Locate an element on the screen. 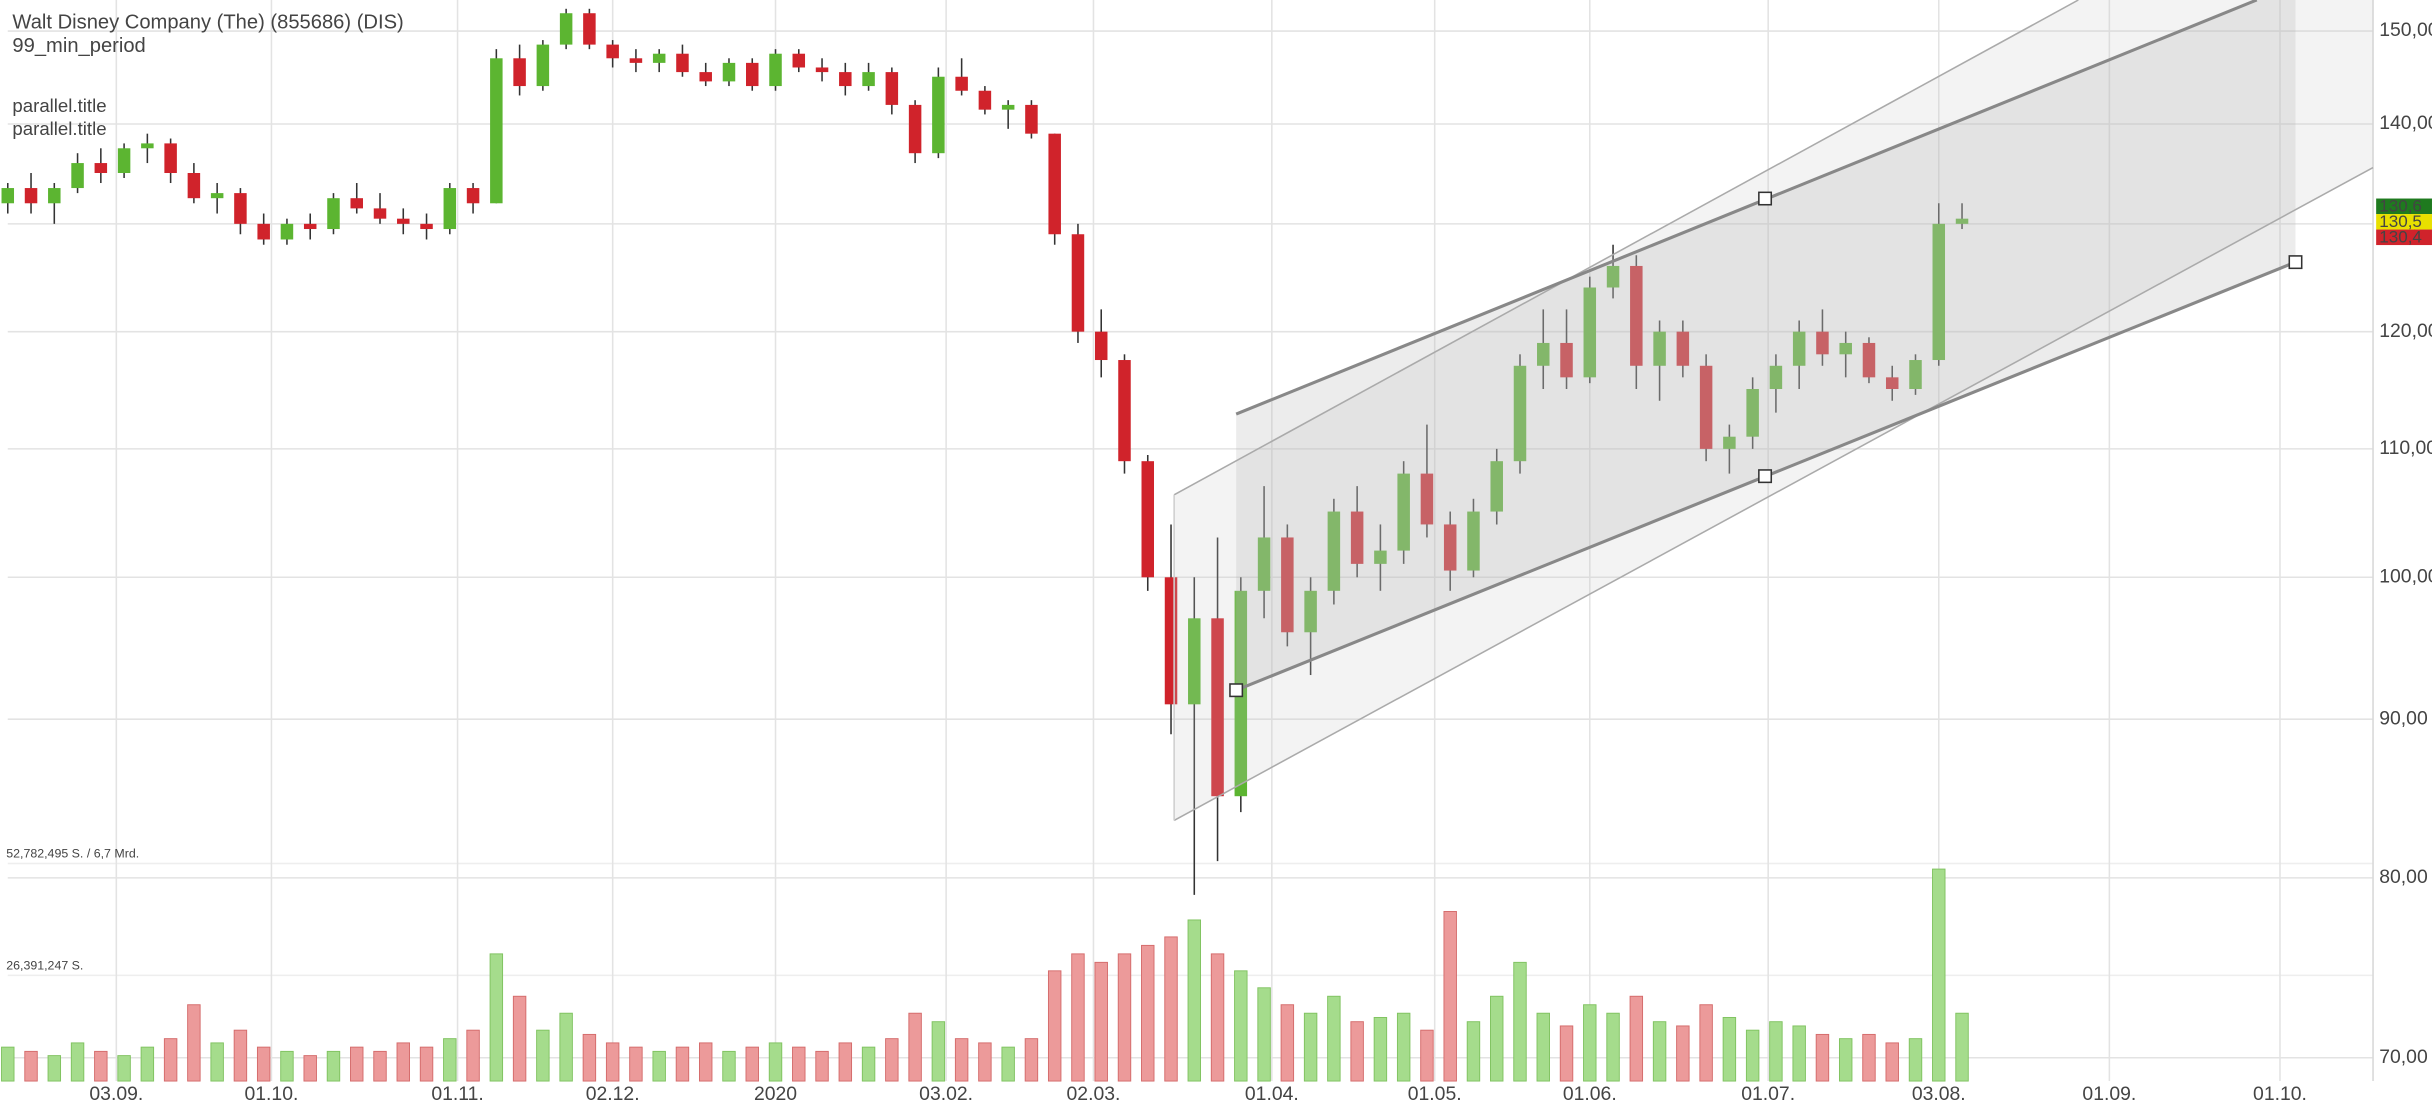 The image size is (2432, 1113). price-tag-label: 130,5 is located at coordinates (2400, 221).